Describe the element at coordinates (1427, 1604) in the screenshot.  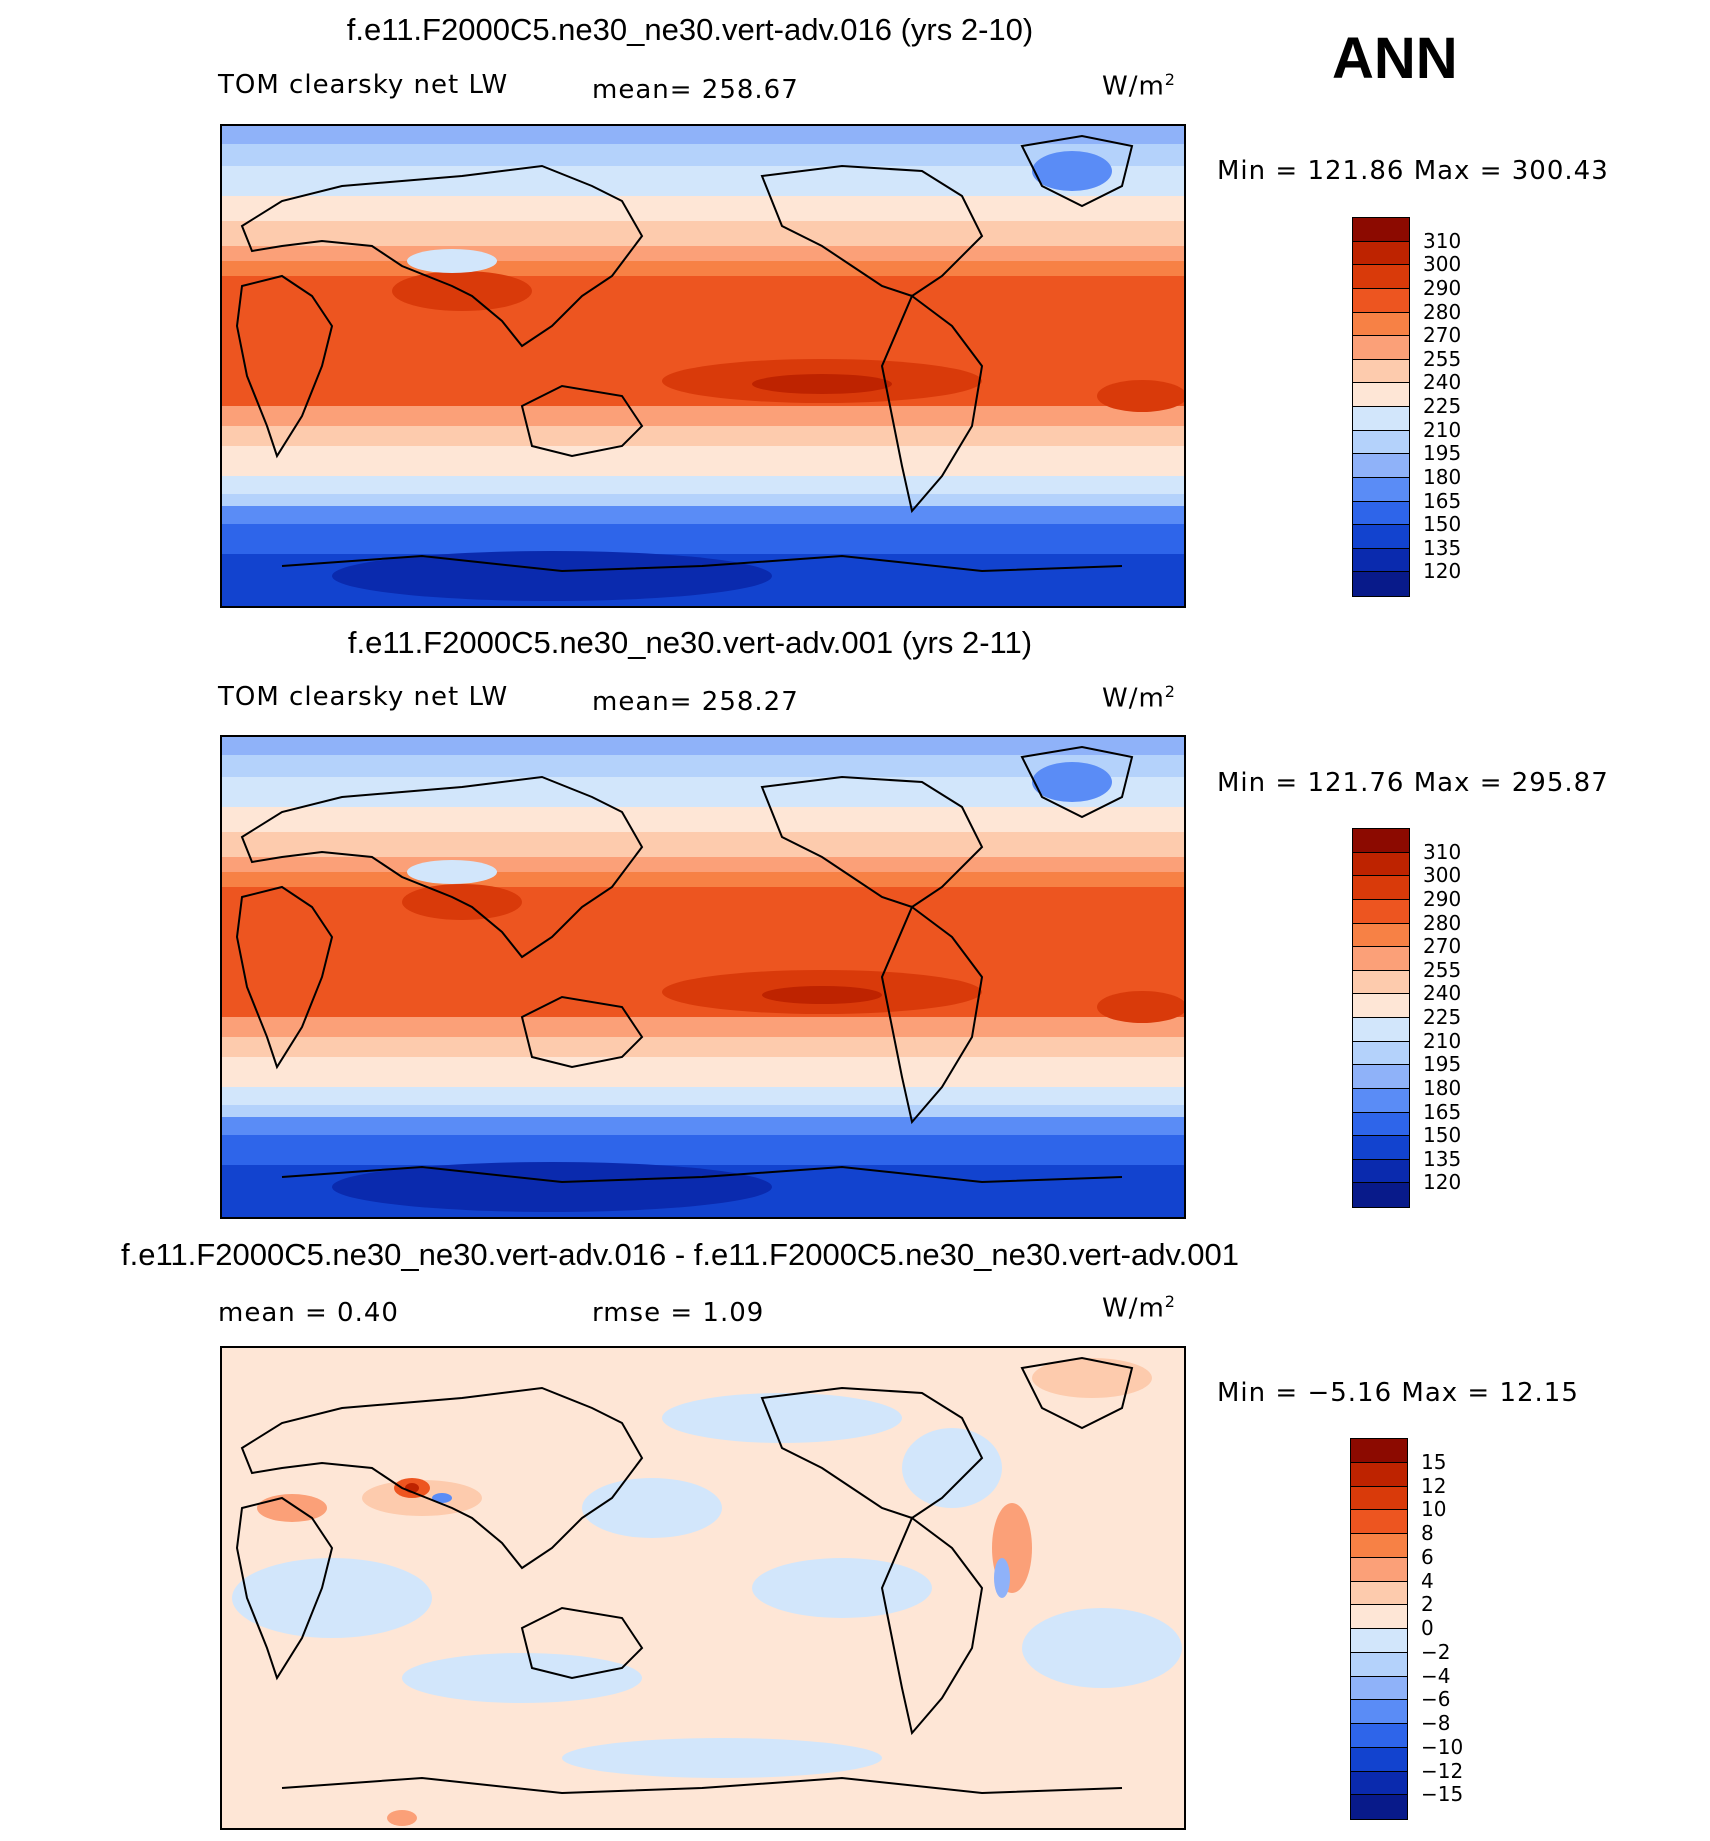
I see `colorbar-tick-label: 2` at that location.